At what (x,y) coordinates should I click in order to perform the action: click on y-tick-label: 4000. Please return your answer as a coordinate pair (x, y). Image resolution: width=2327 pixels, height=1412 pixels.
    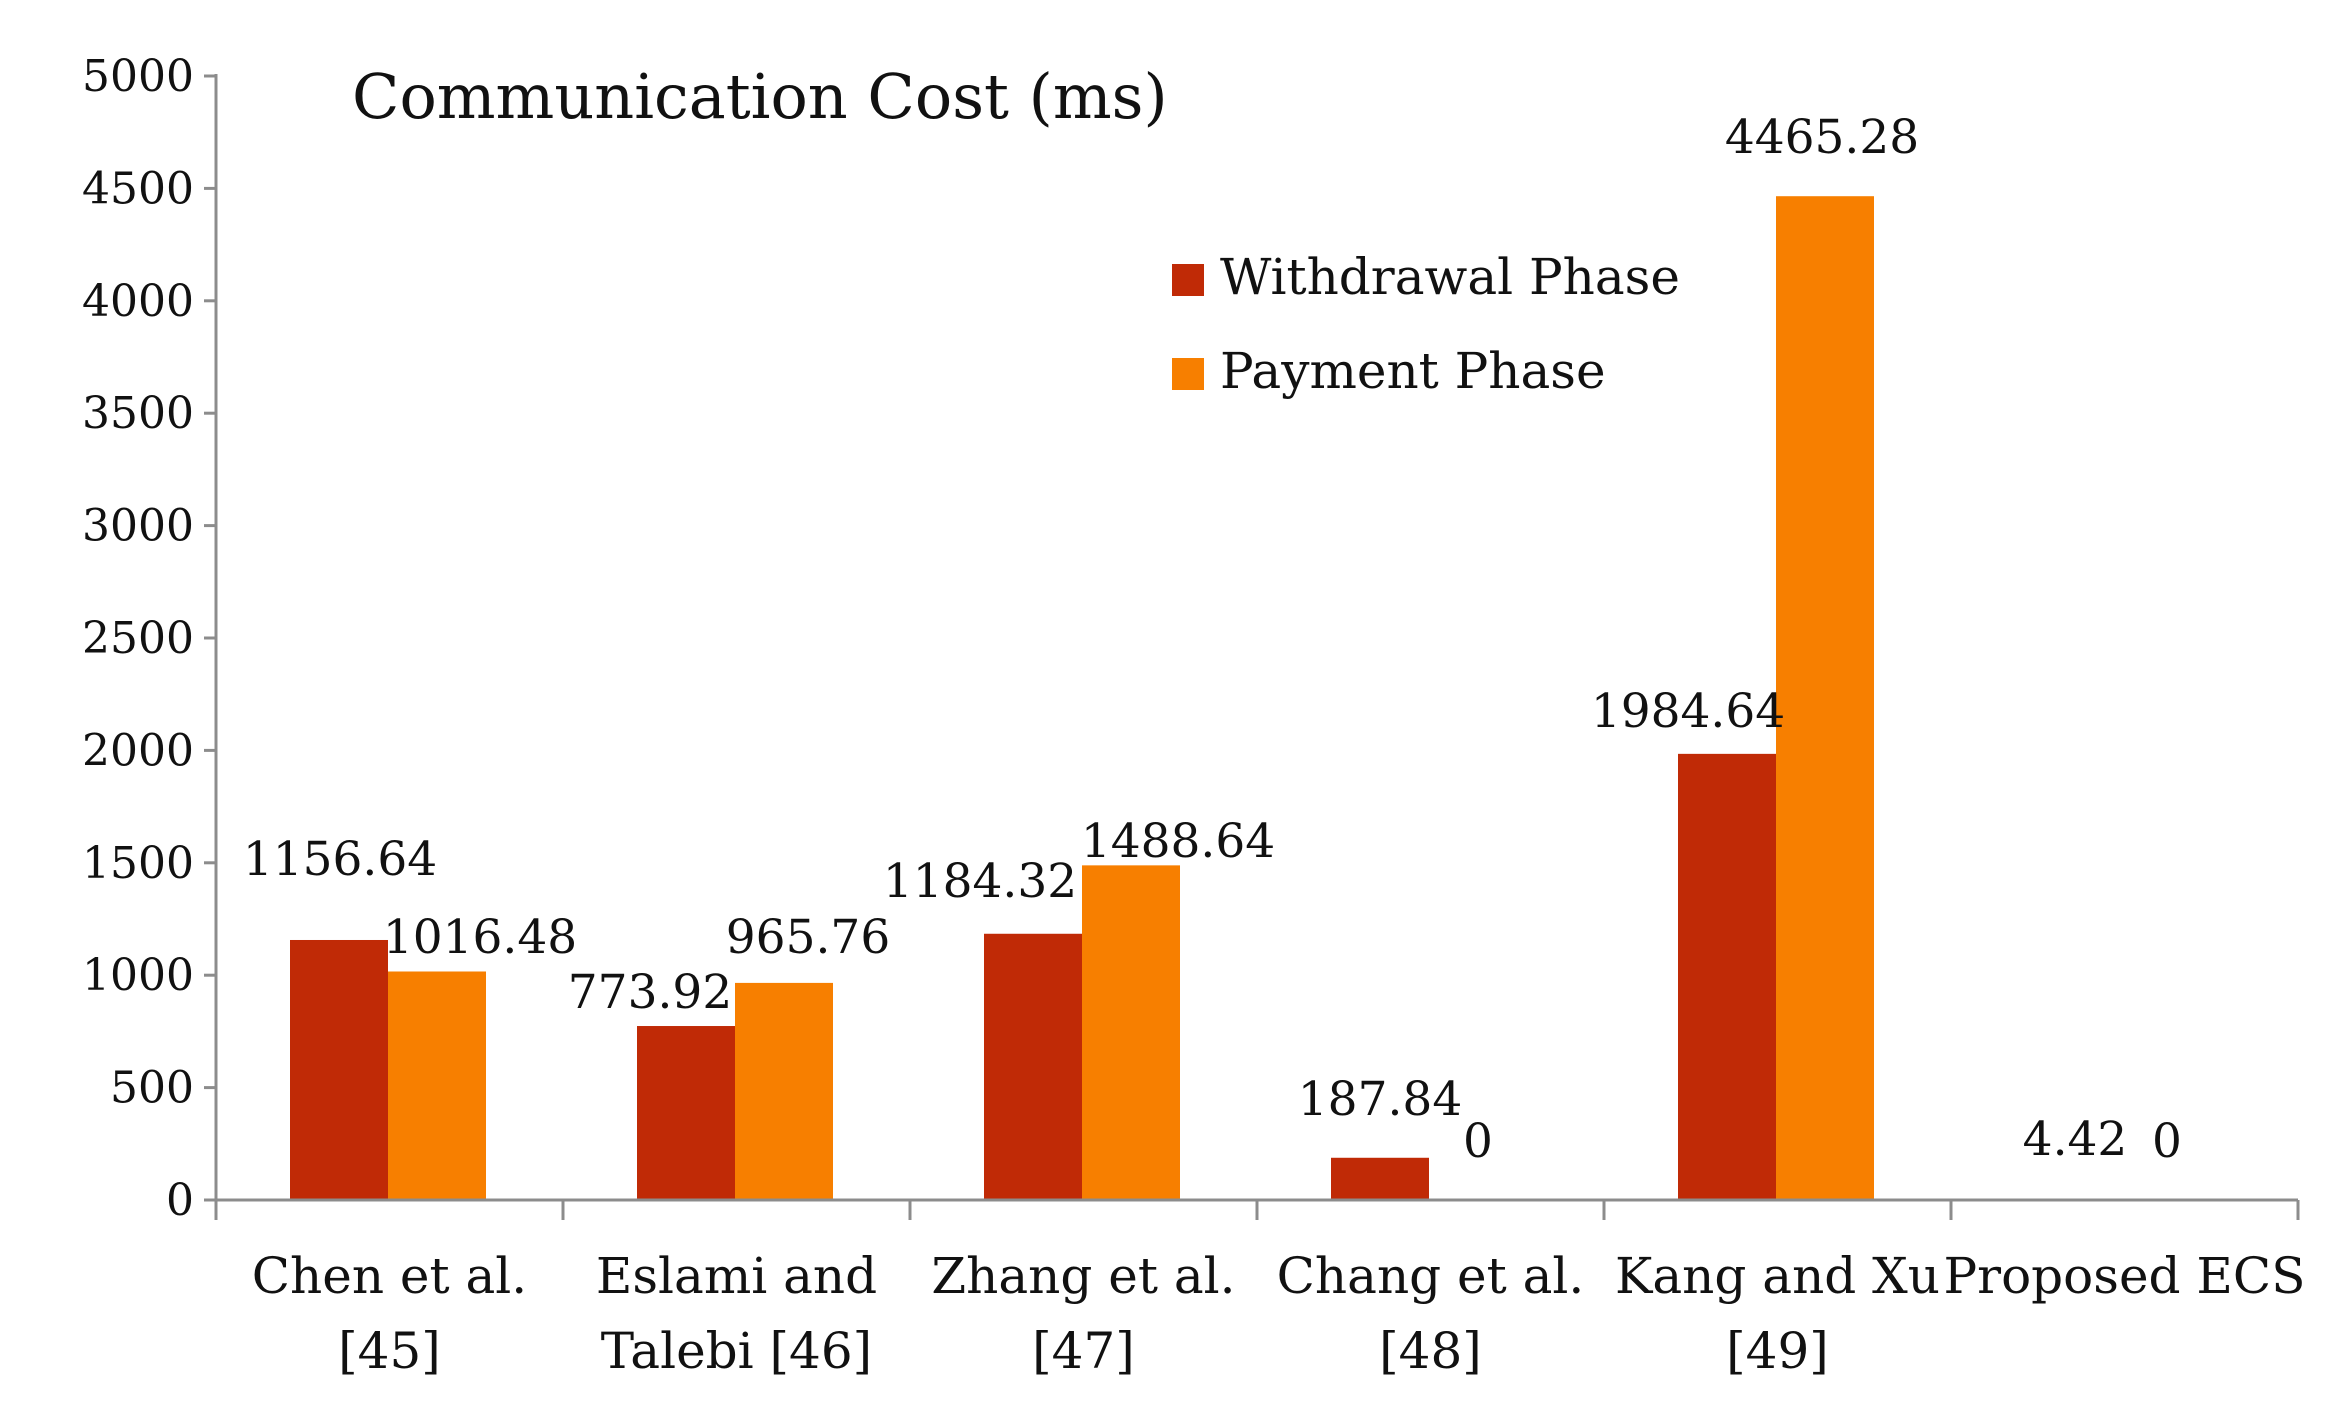
    Looking at the image, I should click on (138, 301).